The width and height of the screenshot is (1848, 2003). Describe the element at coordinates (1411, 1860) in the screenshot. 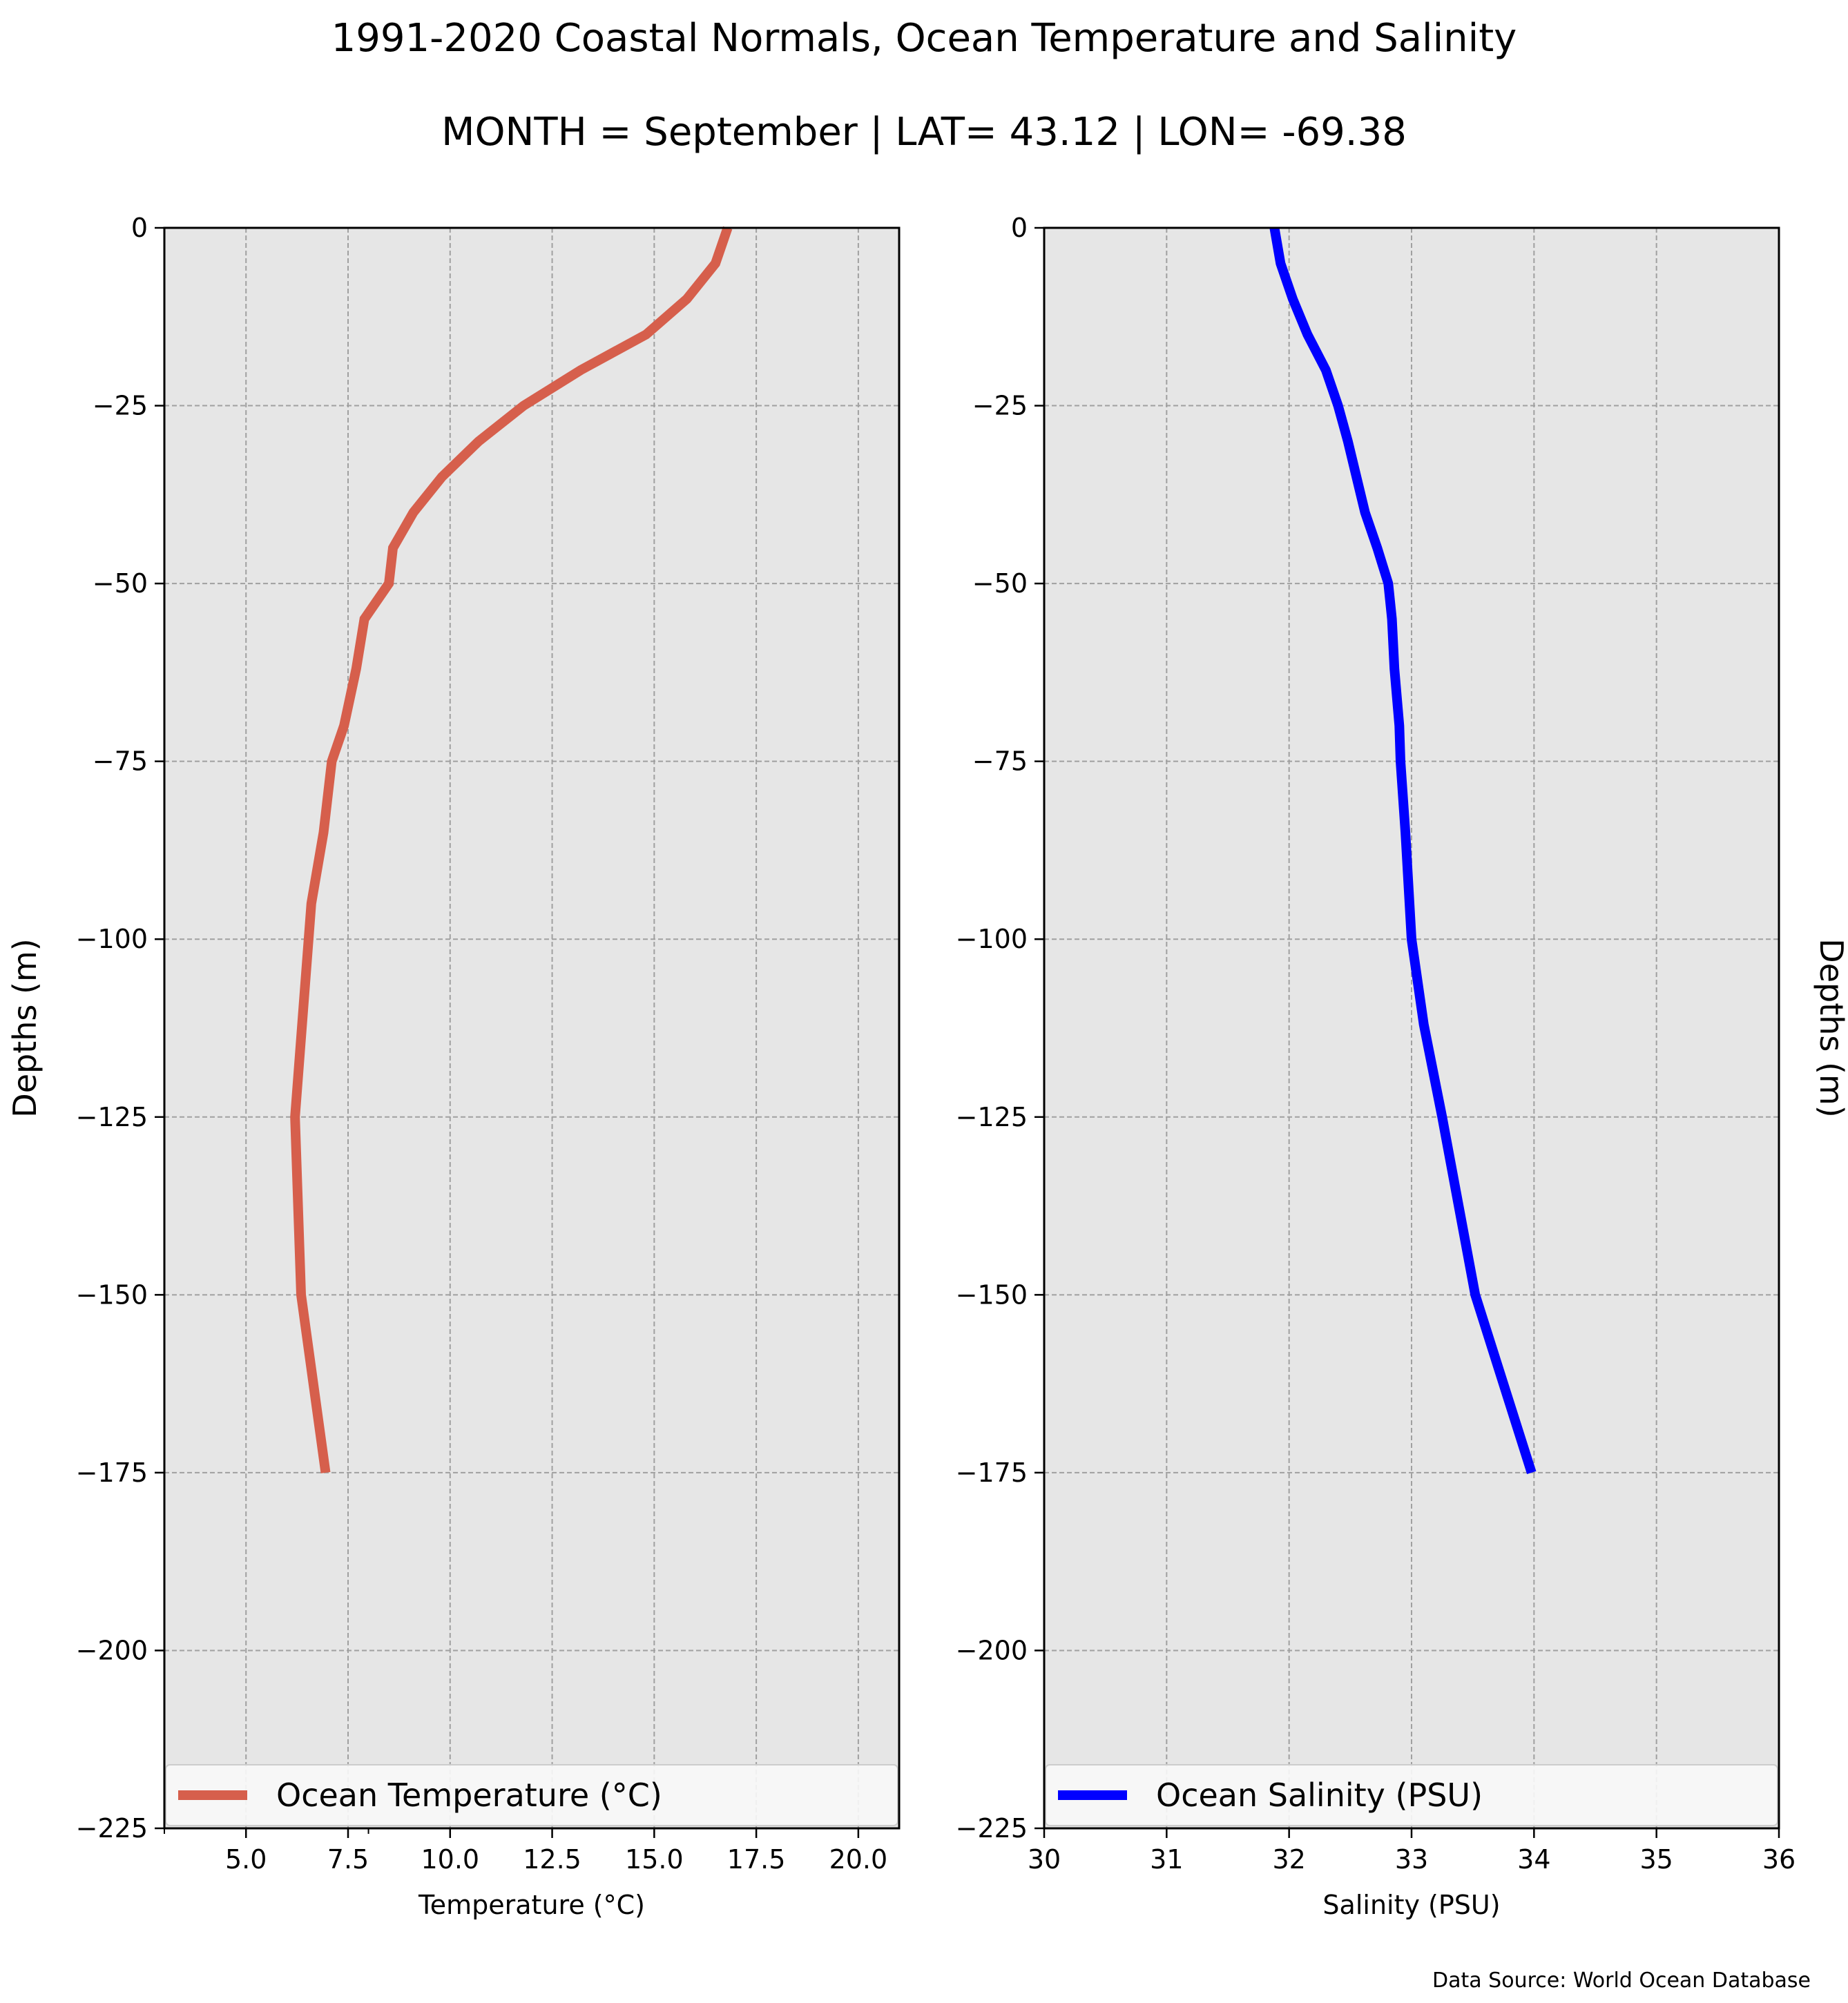

I see `x-tick-label: 33` at that location.